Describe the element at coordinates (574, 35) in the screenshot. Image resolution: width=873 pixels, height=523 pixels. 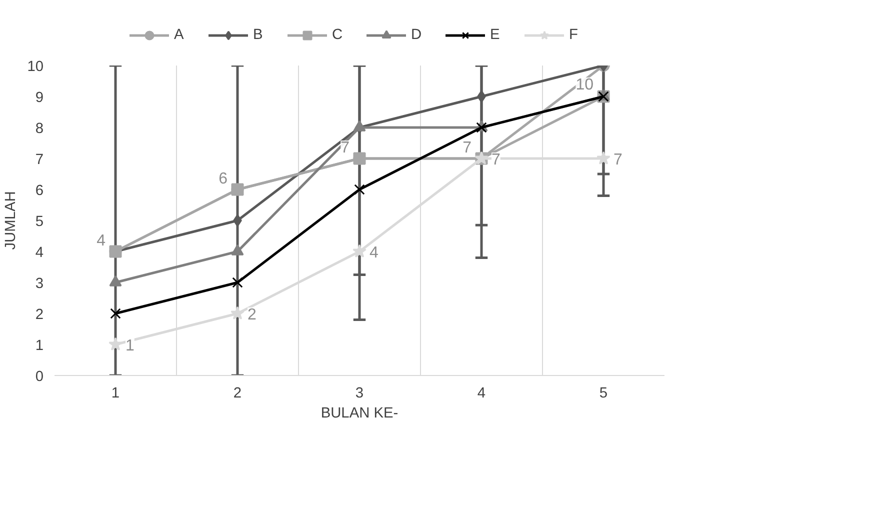
I see `legend-label: F` at that location.